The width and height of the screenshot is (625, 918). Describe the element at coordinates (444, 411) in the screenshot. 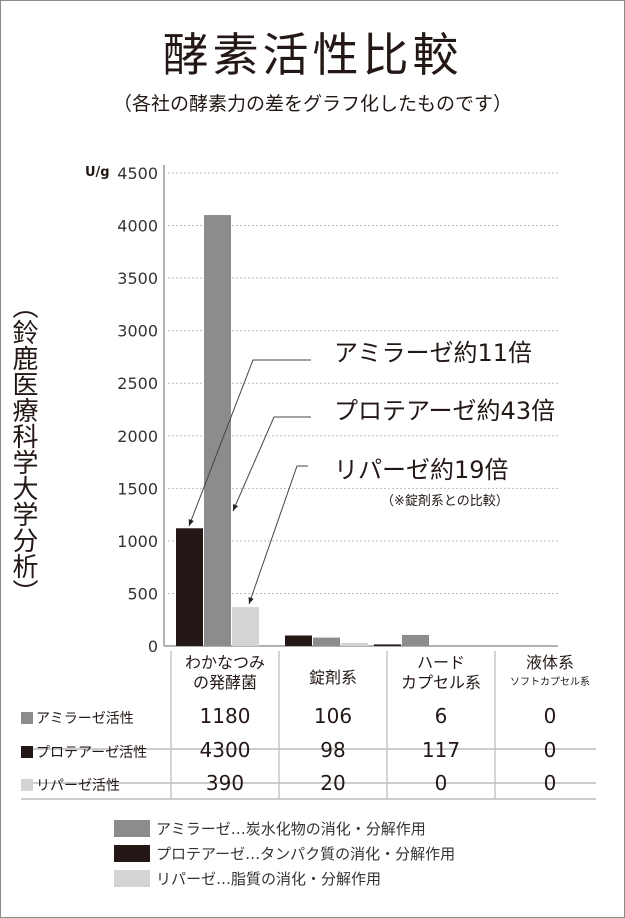

I see `annotation-label: プロテアーゼ約43倍` at that location.